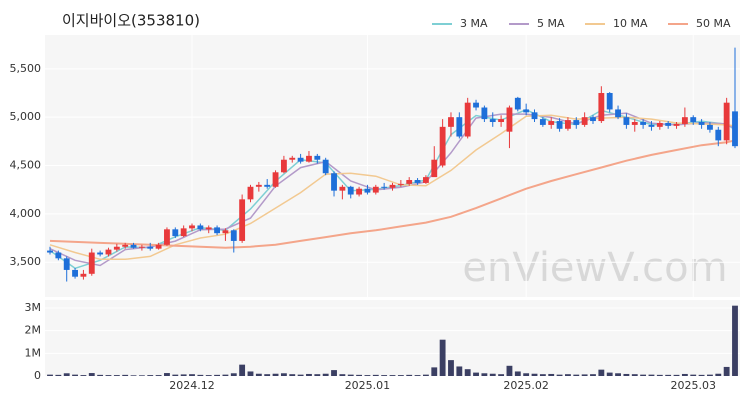  I want to click on x-tick-label: 2025.01, so click(368, 385).